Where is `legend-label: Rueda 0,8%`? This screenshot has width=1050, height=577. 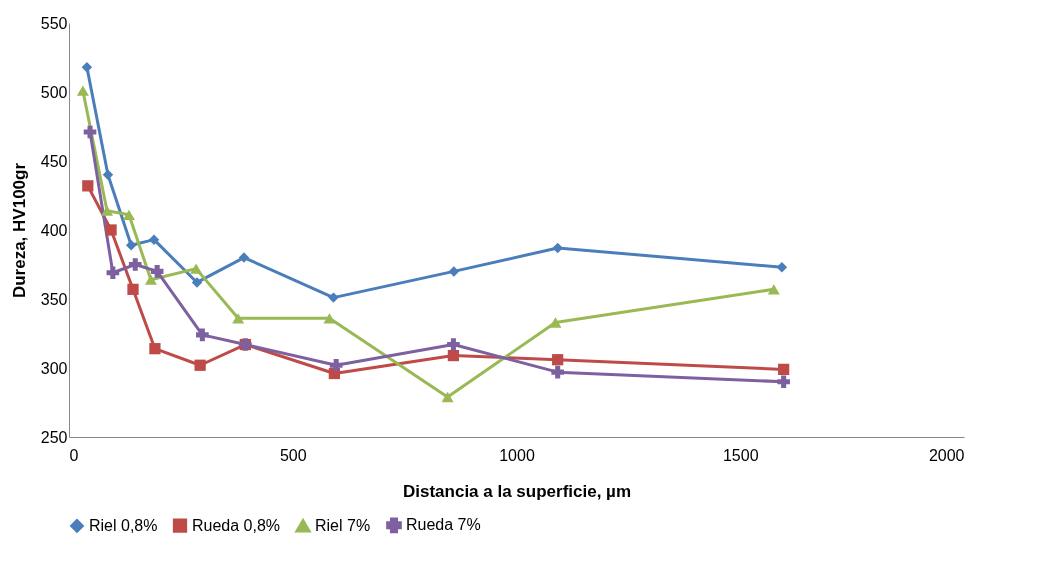
legend-label: Rueda 0,8% is located at coordinates (236, 525).